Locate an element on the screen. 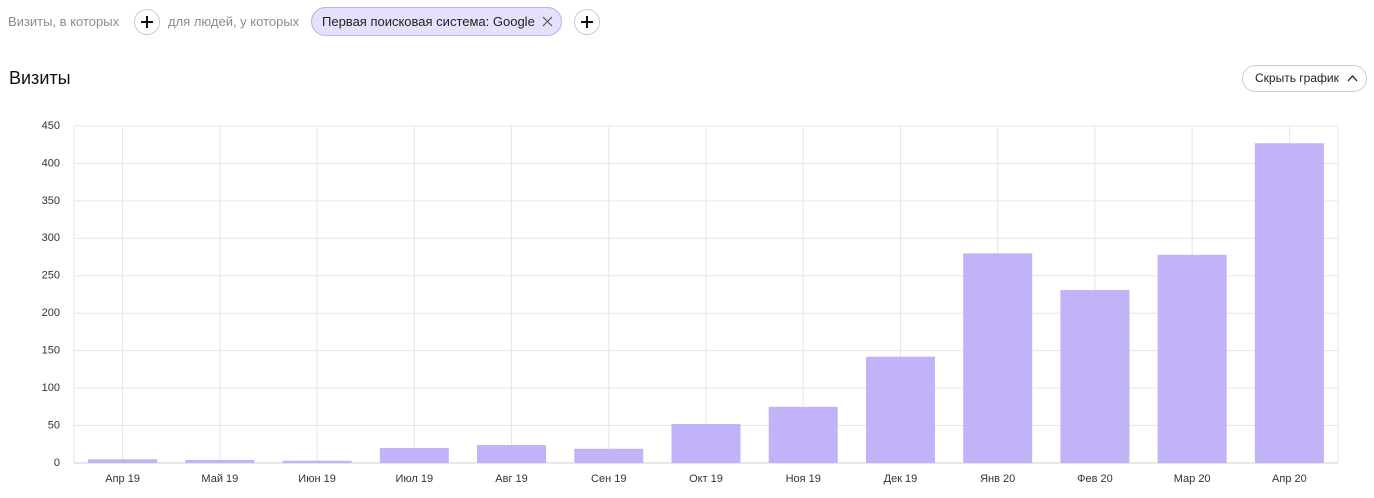 The height and width of the screenshot is (498, 1374). x-tick-label: Июл 19 is located at coordinates (414, 479).